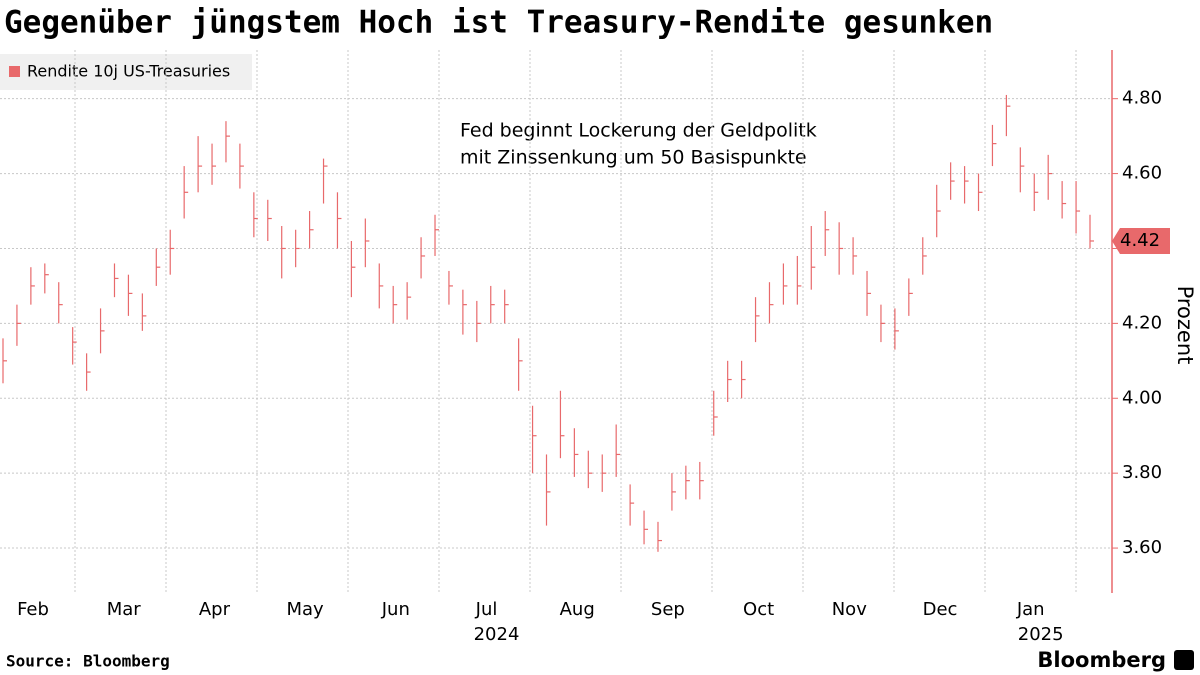 The width and height of the screenshot is (1200, 675). I want to click on x-tick-label: May, so click(305, 609).